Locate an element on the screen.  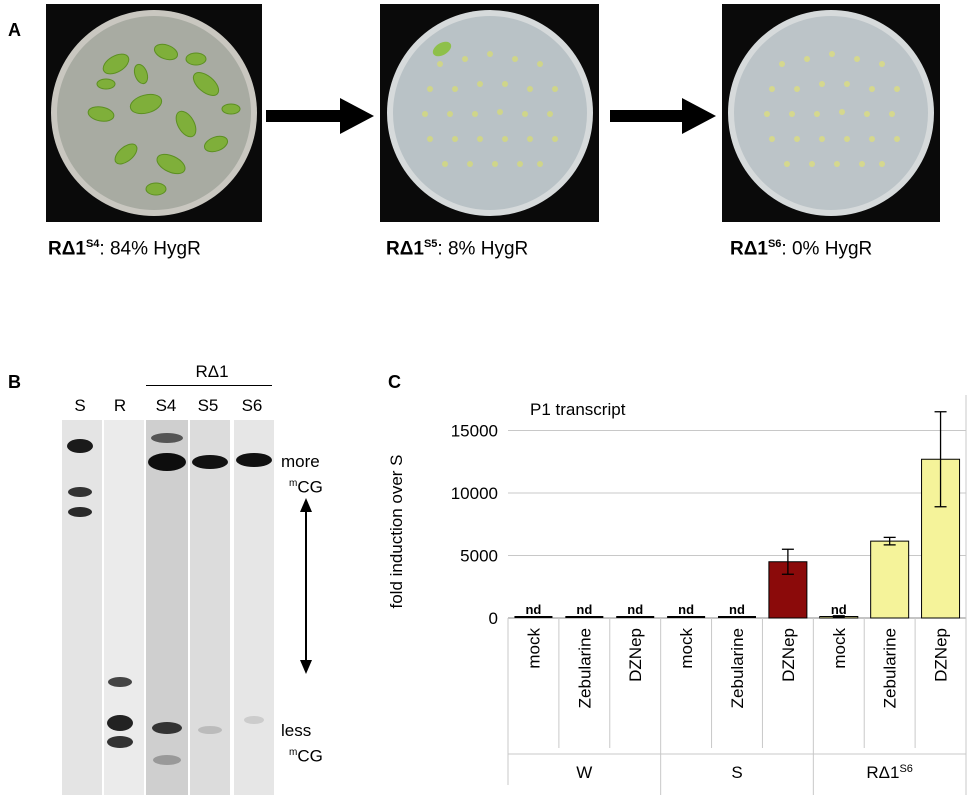
more-label-line1: more is located at coordinates (300, 461).